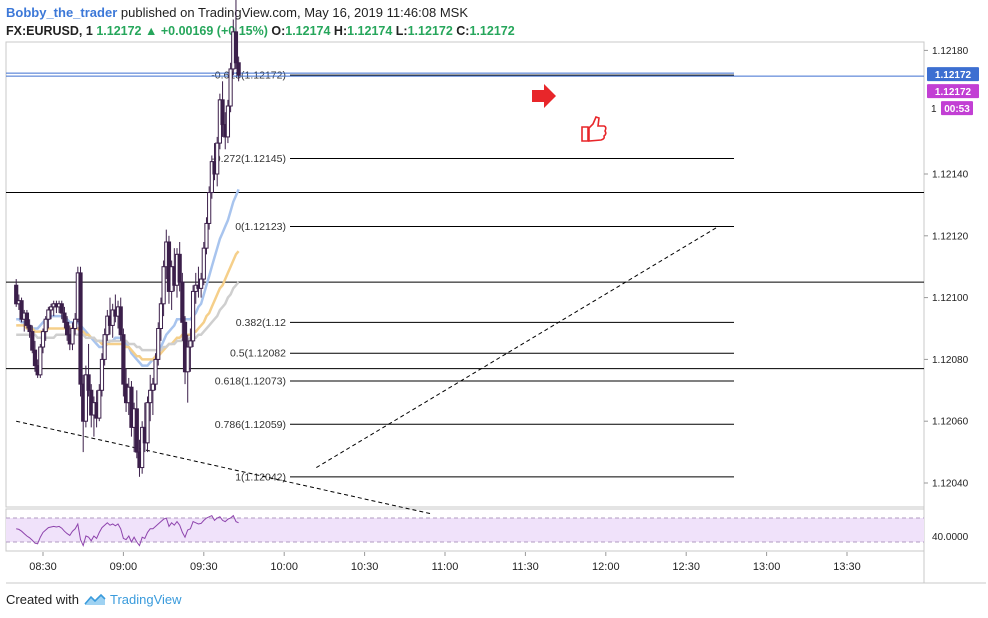 The width and height of the screenshot is (988, 618). I want to click on ask-price-badge-text: 1.12172, so click(953, 92).